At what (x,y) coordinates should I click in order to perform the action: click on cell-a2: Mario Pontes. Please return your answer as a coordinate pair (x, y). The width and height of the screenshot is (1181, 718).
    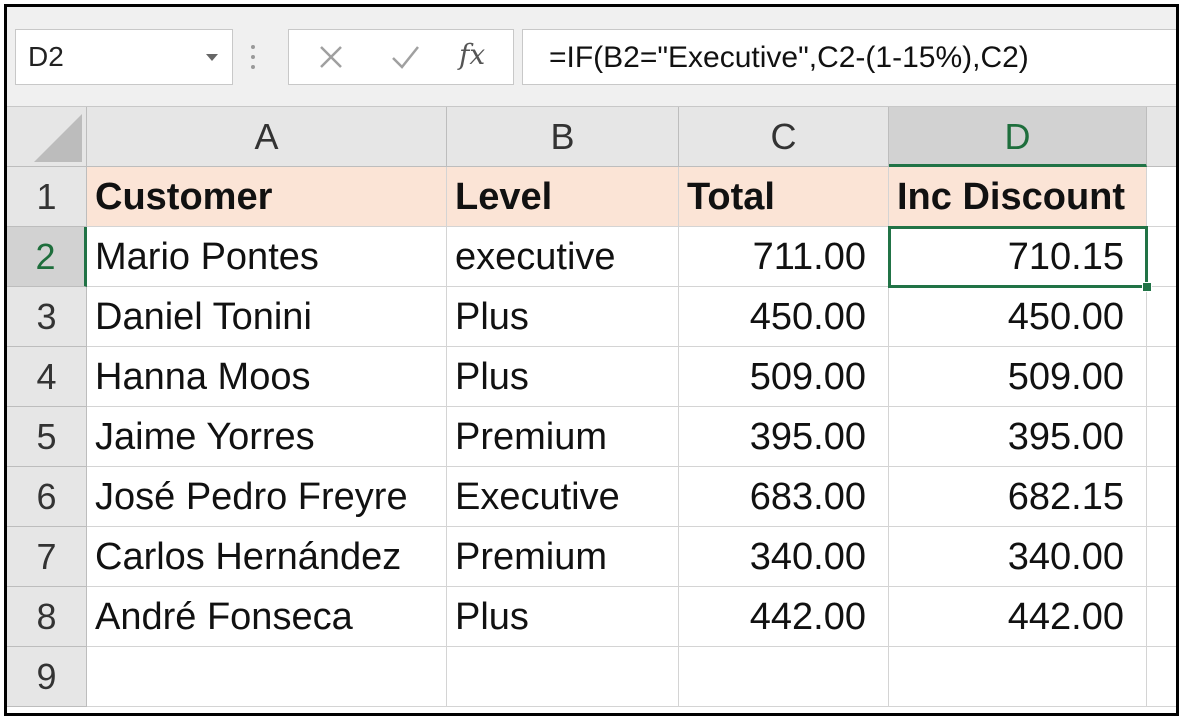
    Looking at the image, I should click on (267, 257).